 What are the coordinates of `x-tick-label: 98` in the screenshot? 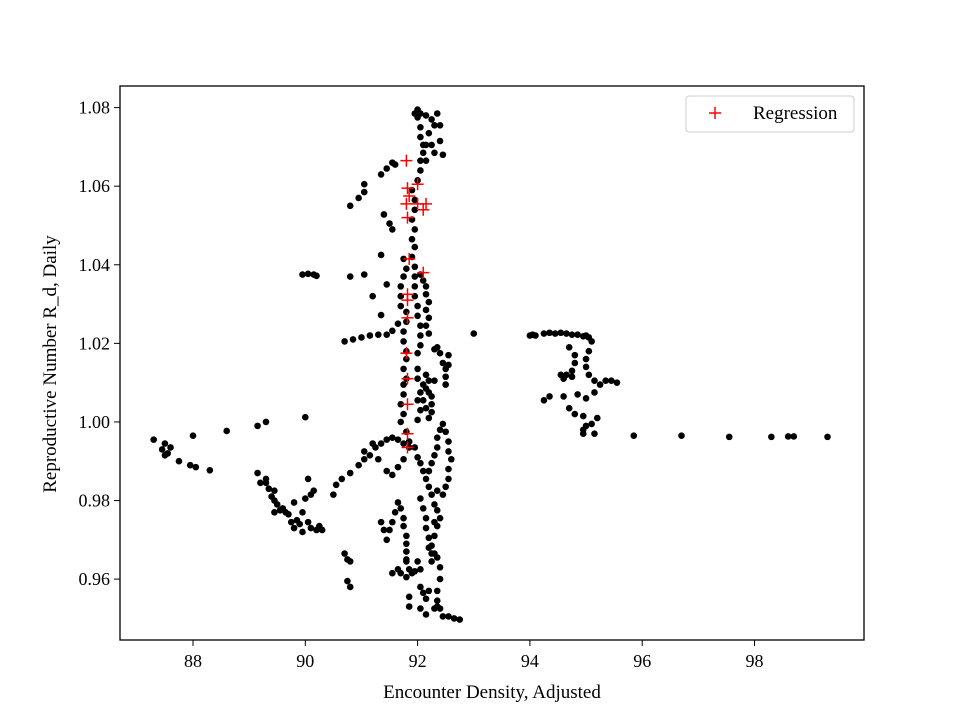 It's located at (755, 661).